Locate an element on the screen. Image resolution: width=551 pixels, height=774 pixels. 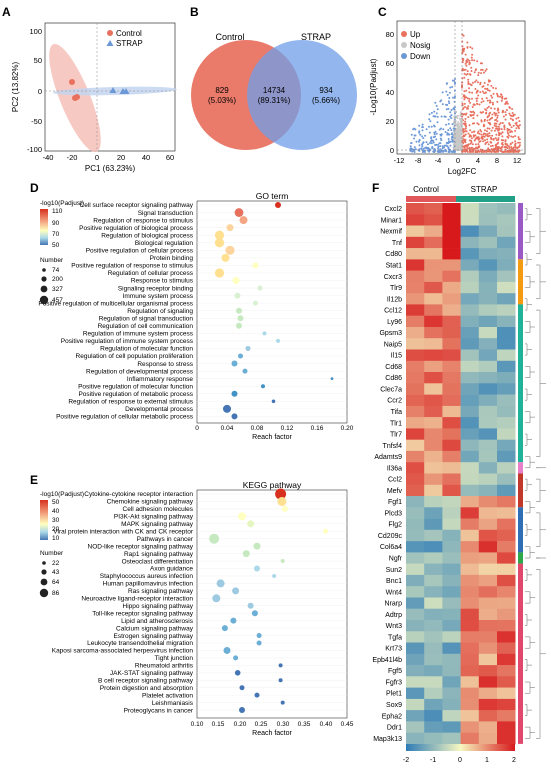
kegg-term-label: Toll-like receptor signaling pathway is located at coordinates (143, 613).